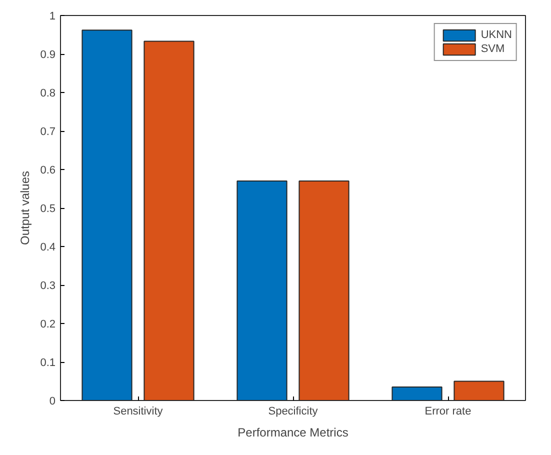  What do you see at coordinates (293, 412) in the screenshot?
I see `x-tick-label: Specificity` at bounding box center [293, 412].